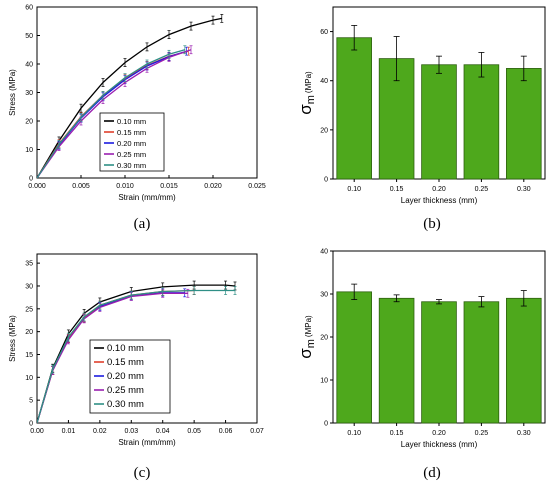  What do you see at coordinates (213, 186) in the screenshot?
I see `x-tick-label: 0.020` at bounding box center [213, 186].